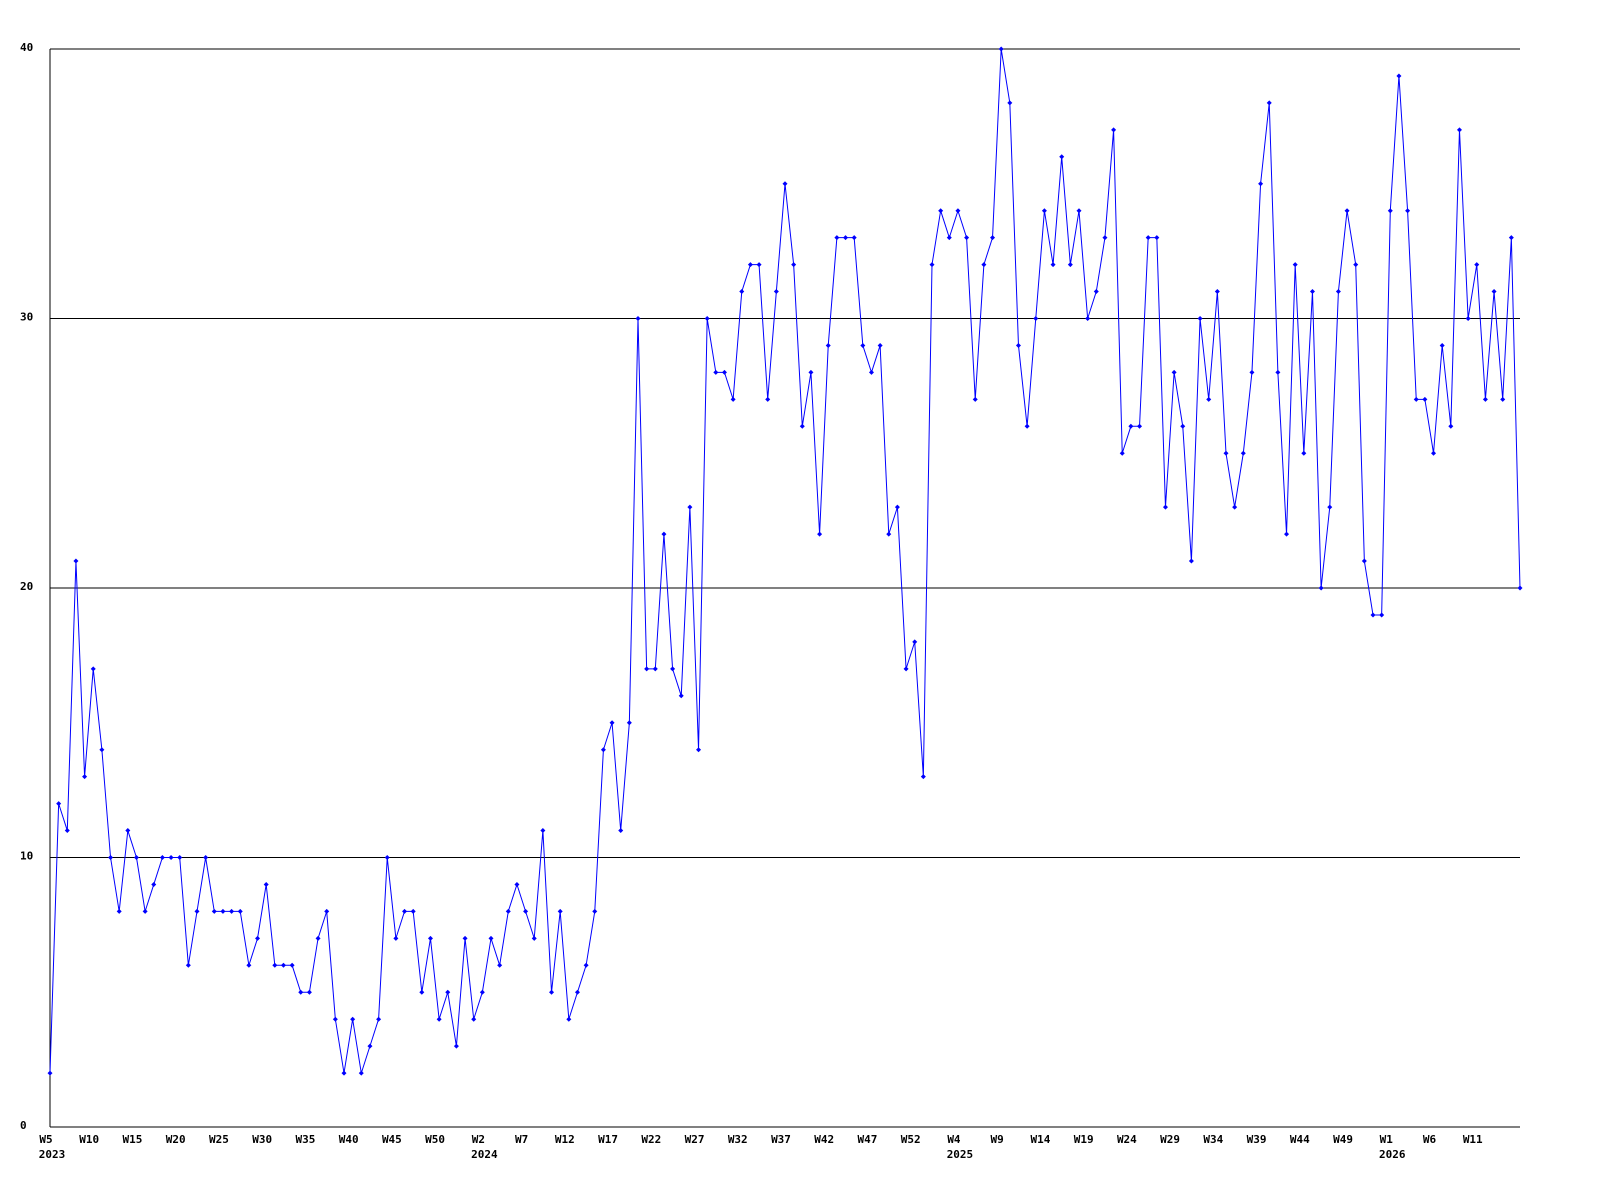 This screenshot has width=1600, height=1204. What do you see at coordinates (781, 1139) in the screenshot?
I see `x-tick-label: W37` at bounding box center [781, 1139].